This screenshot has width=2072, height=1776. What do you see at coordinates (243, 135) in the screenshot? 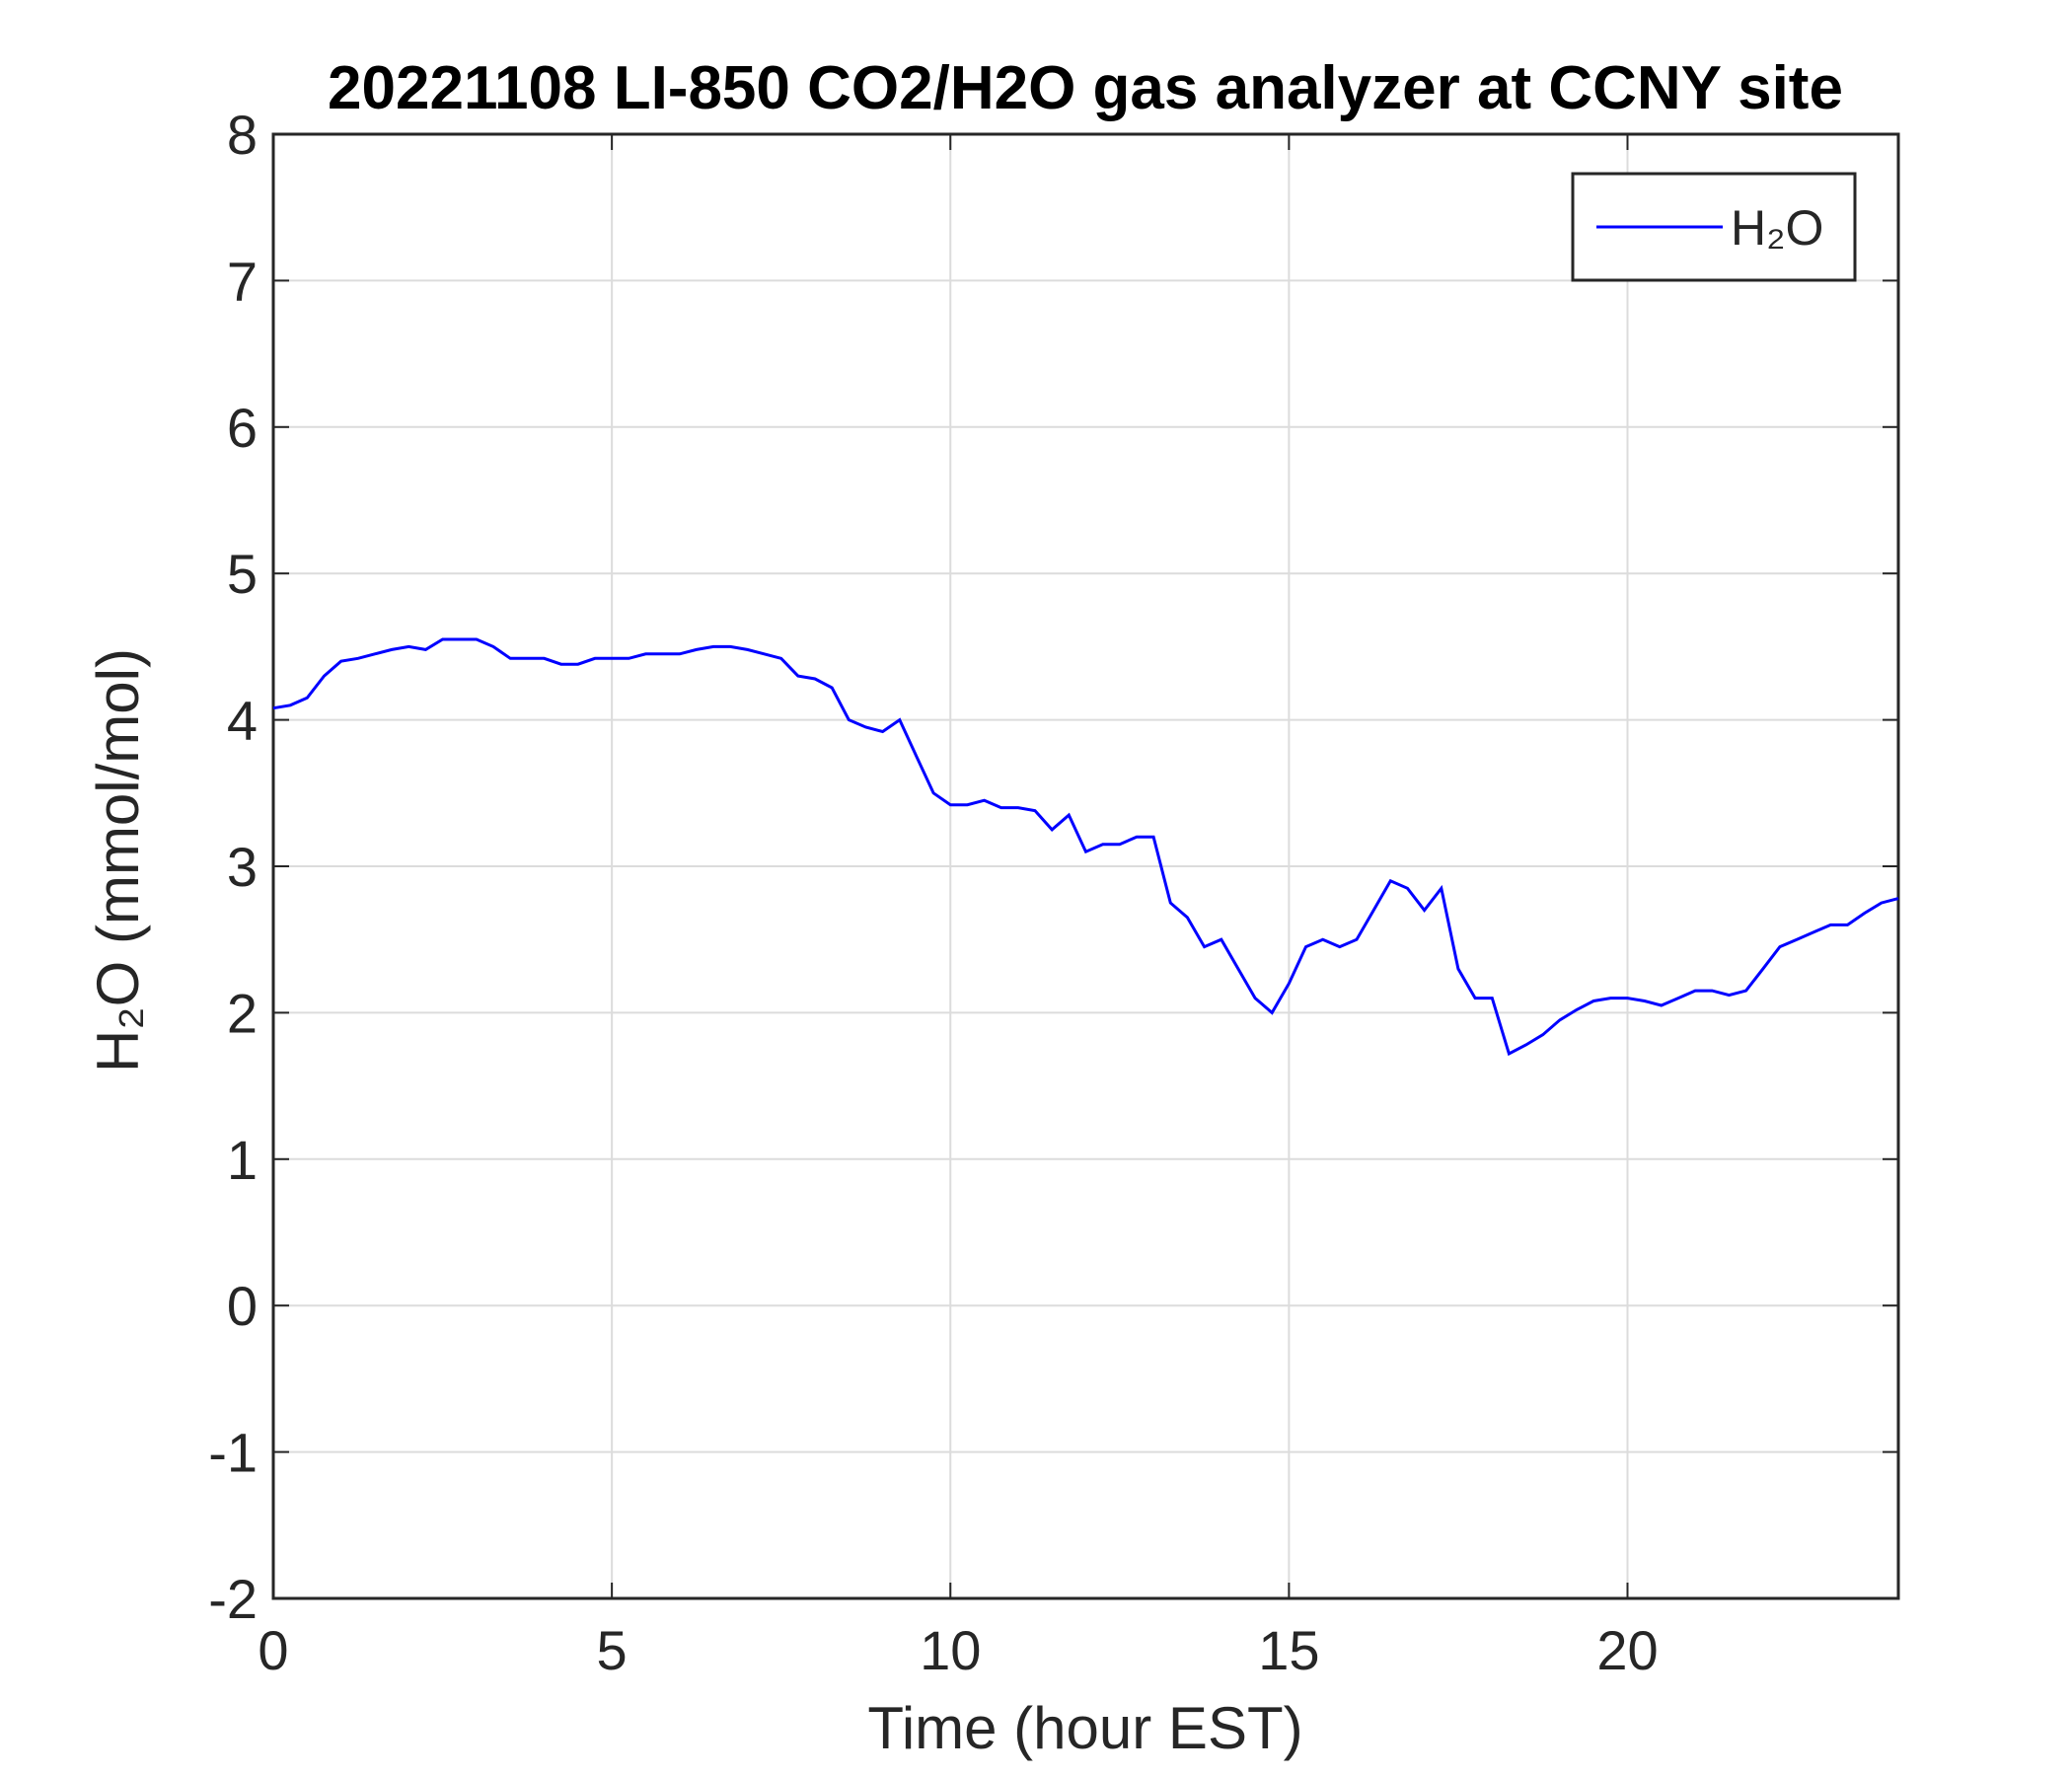
I see `y-tick-label: 8` at bounding box center [243, 135].